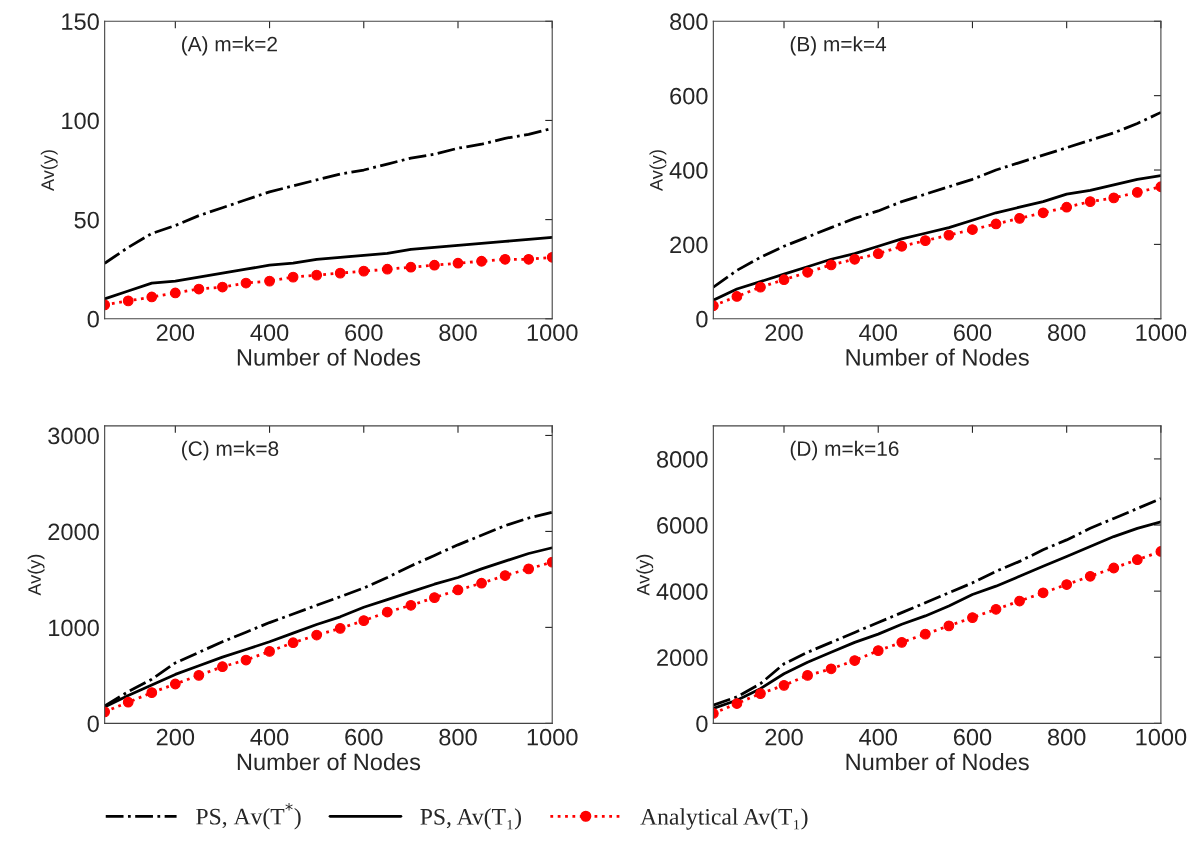 This screenshot has width=1203, height=851. What do you see at coordinates (682, 459) in the screenshot?
I see `y-tick-label: 8000` at bounding box center [682, 459].